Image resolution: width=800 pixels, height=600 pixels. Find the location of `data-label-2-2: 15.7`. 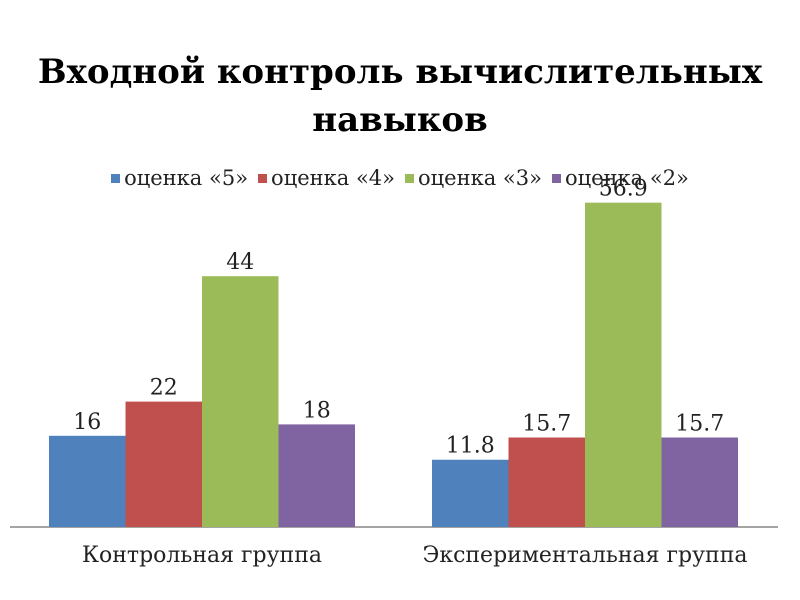

data-label-2-2: 15.7 is located at coordinates (546, 424).